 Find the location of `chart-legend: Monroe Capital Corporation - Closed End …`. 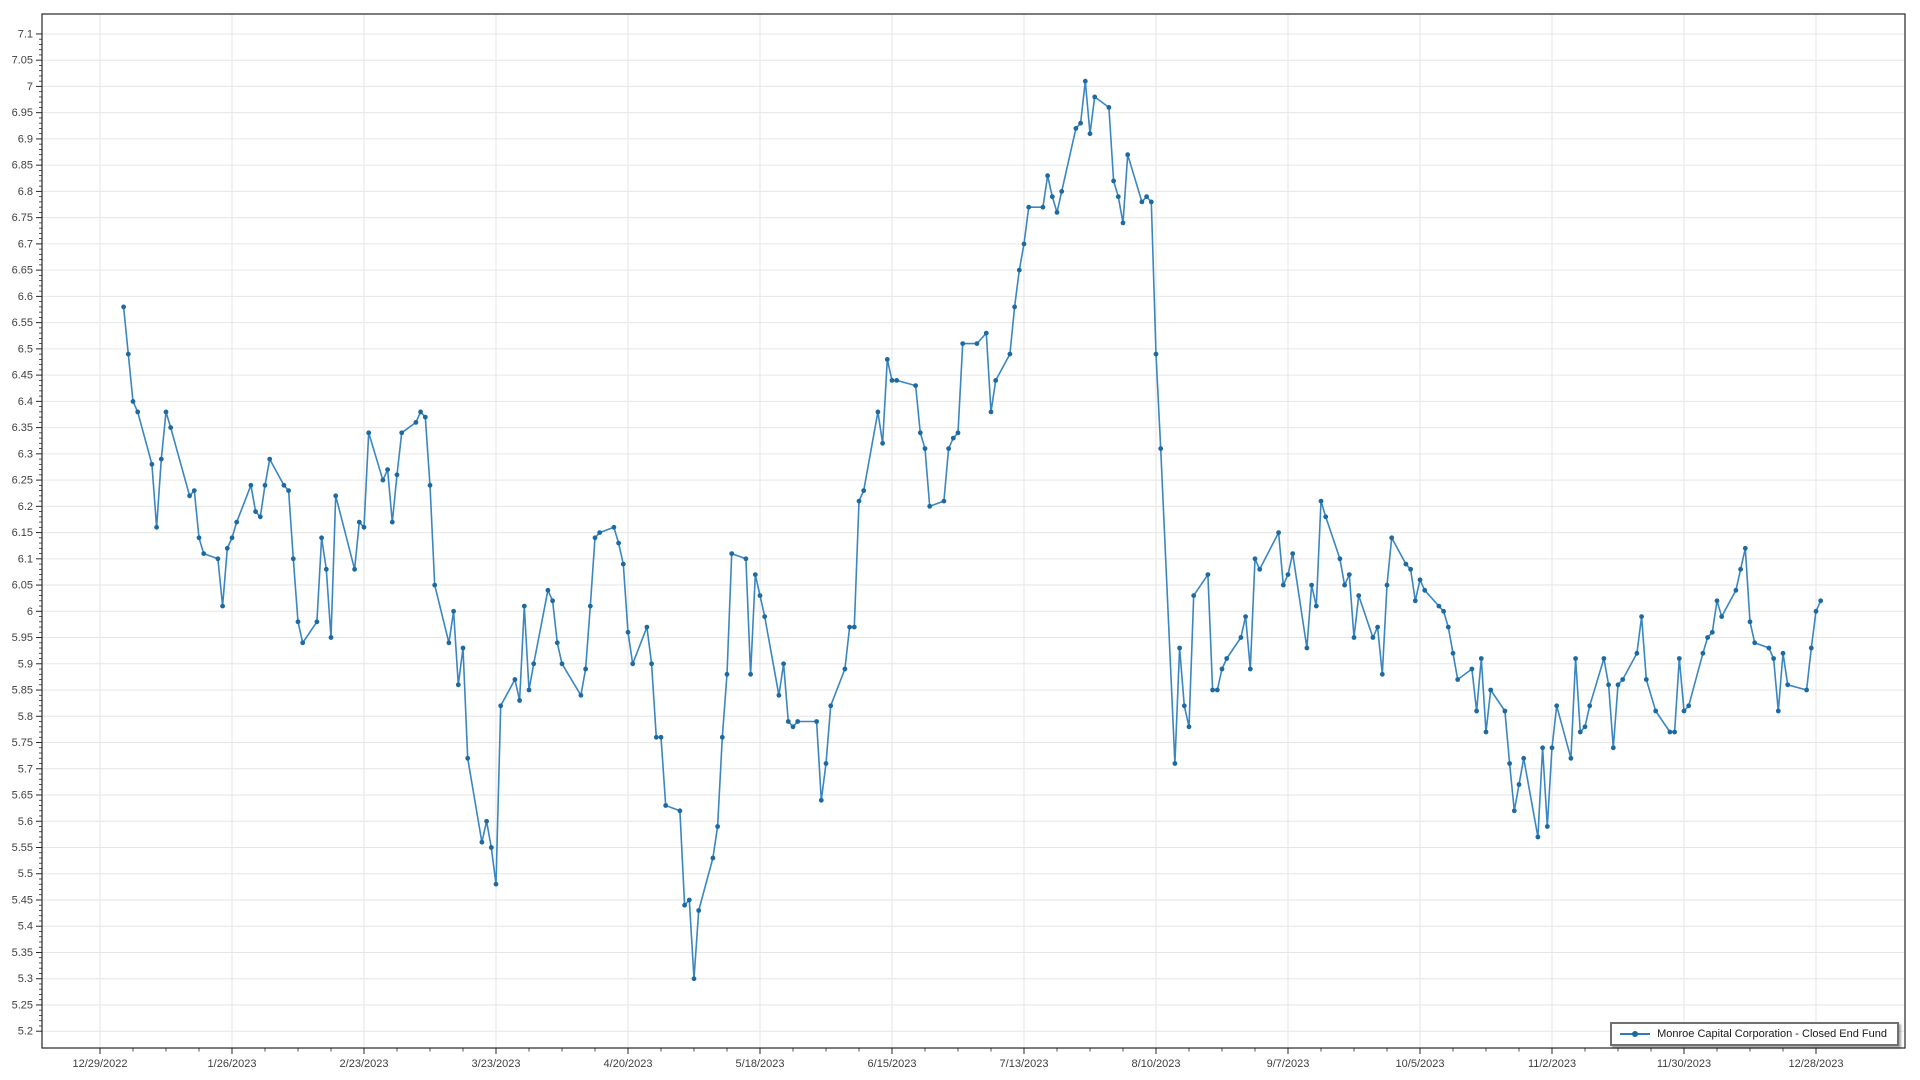

chart-legend: Monroe Capital Corporation - Closed End … is located at coordinates (1754, 1034).